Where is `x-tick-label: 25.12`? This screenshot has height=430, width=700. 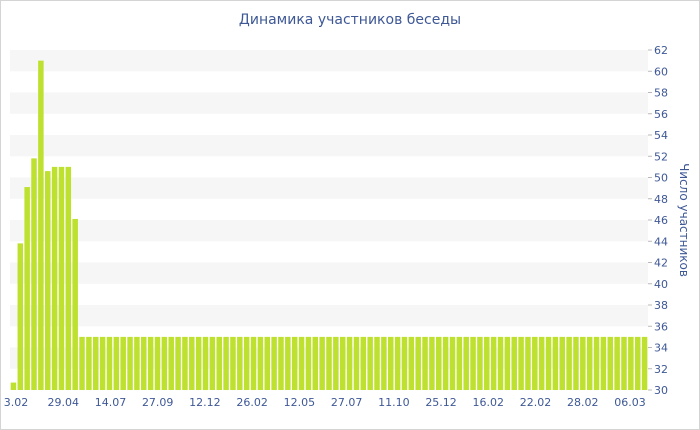
x-tick-label: 25.12 is located at coordinates (441, 402).